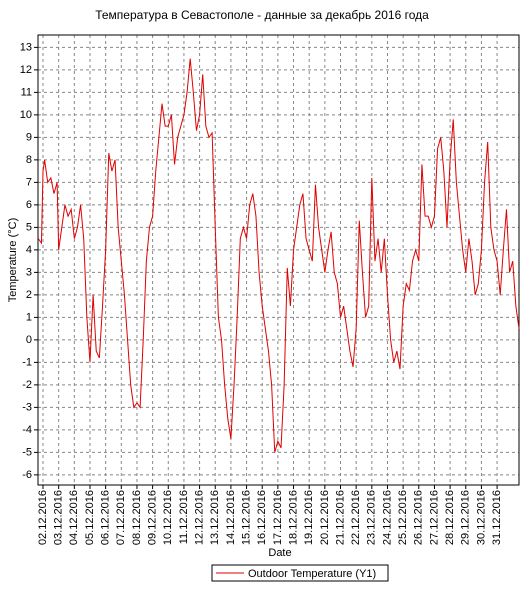  I want to click on x-tick-label: 22.12.2016, so click(356, 517).